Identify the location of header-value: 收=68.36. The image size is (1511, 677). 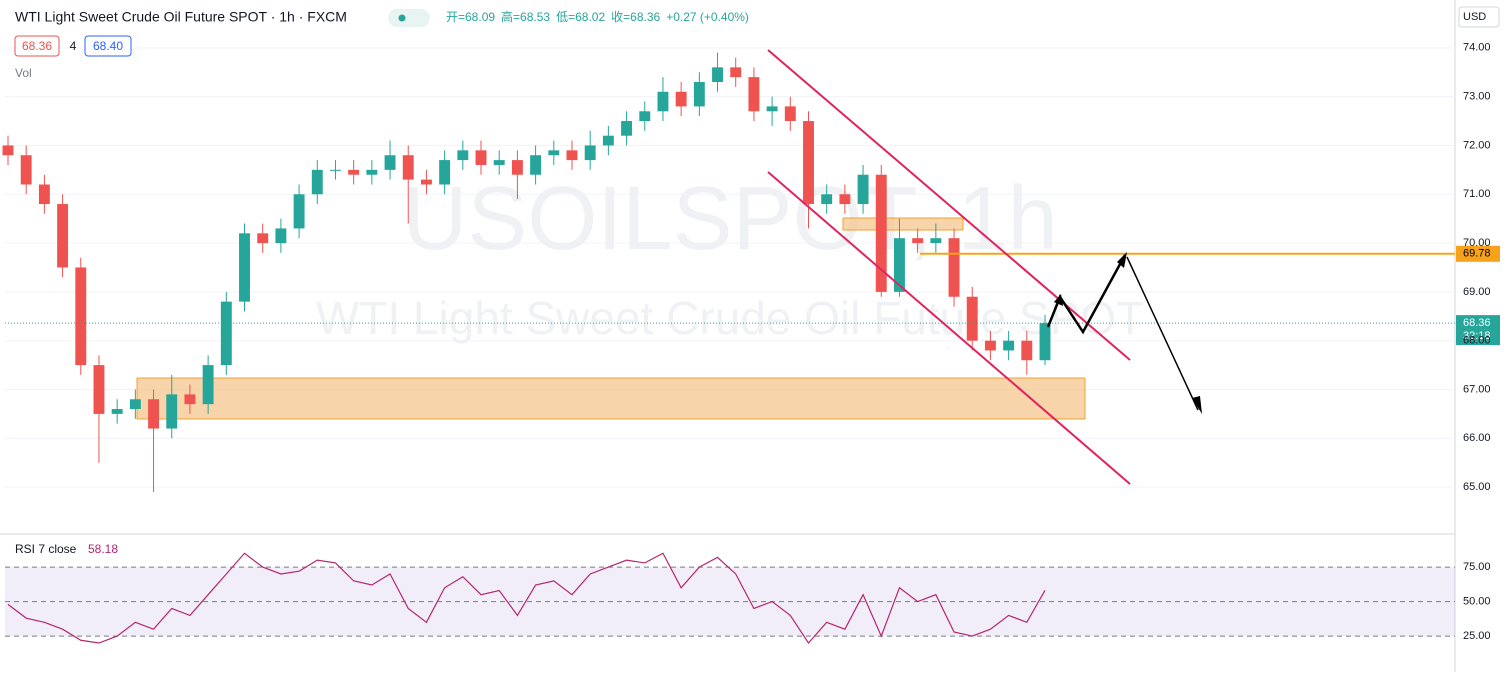
(635, 17).